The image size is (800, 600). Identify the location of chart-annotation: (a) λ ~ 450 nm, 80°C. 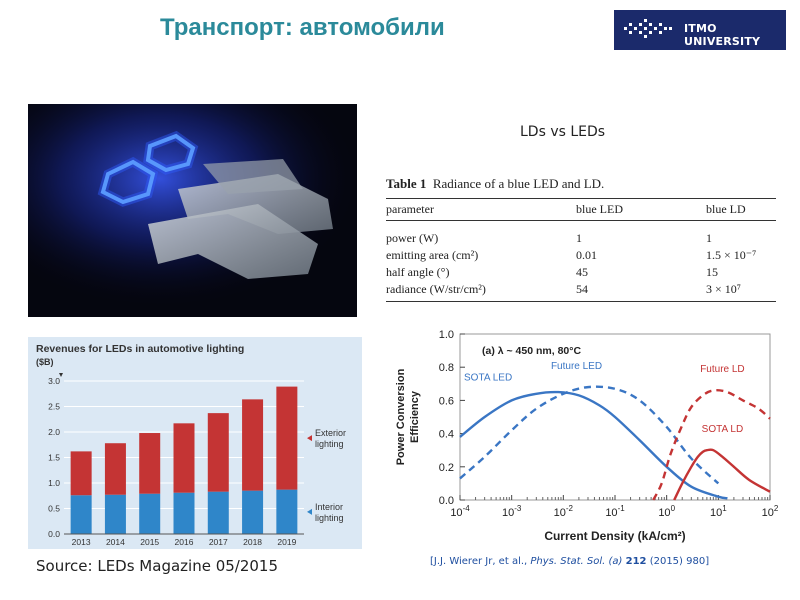
(531, 351).